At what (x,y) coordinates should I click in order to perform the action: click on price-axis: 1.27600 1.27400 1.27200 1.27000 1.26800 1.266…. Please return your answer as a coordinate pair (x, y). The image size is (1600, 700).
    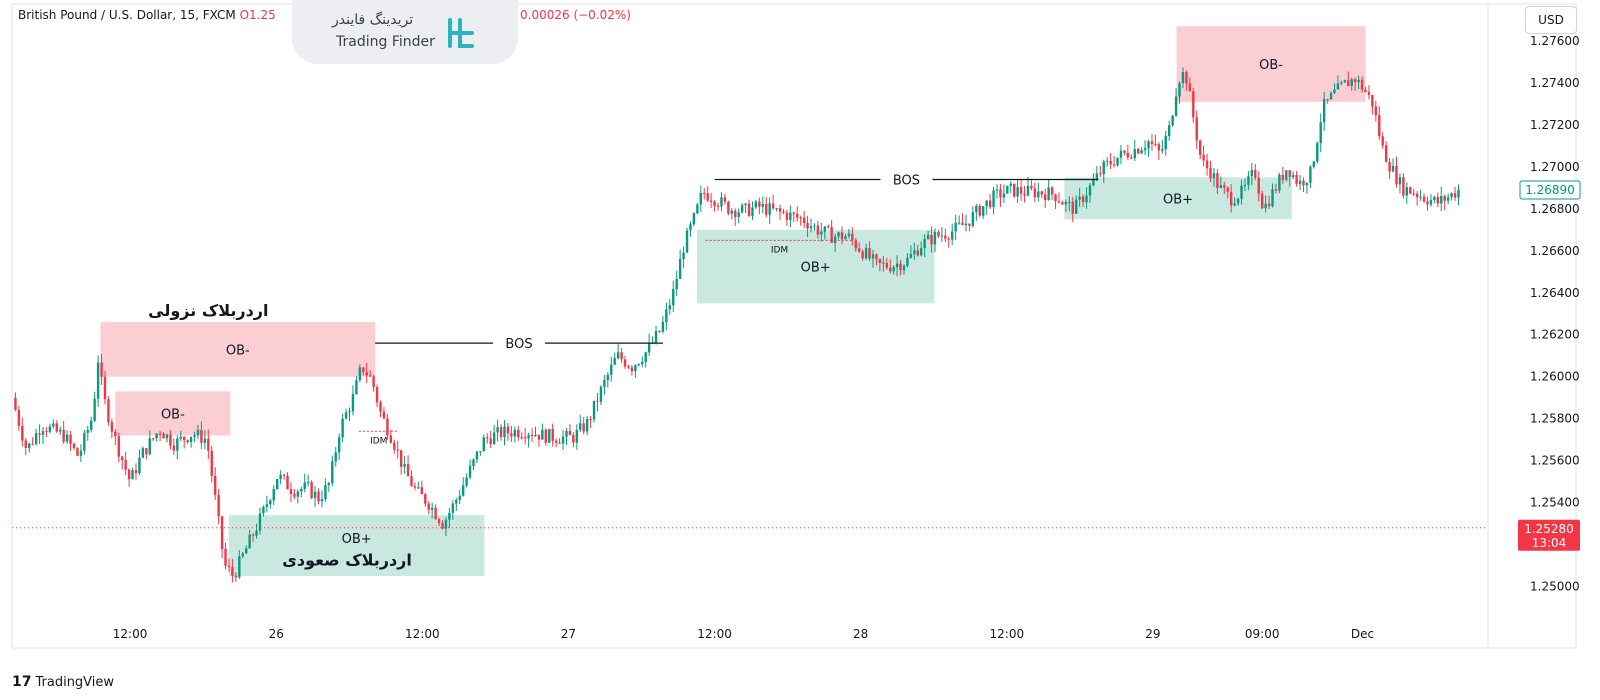
    Looking at the image, I should click on (1555, 314).